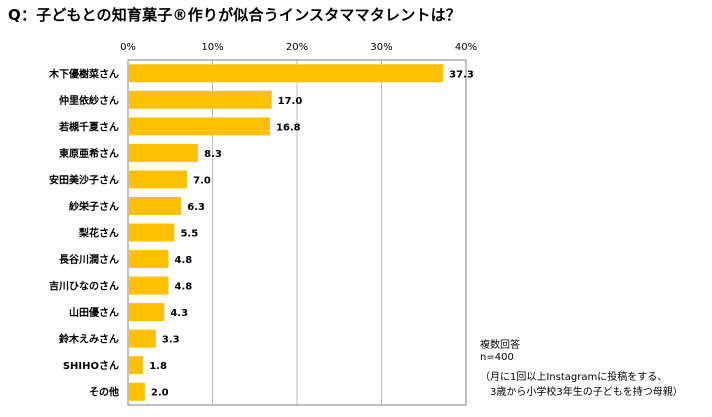 This screenshot has width=712, height=417. What do you see at coordinates (98, 233) in the screenshot?
I see `category-label: 梨花さん` at bounding box center [98, 233].